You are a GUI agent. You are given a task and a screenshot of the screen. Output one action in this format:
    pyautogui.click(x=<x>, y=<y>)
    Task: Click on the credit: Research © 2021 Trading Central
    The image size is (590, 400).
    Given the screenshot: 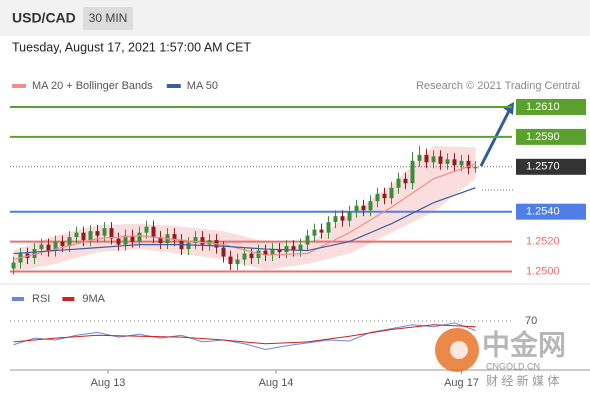 What is the action you would take?
    pyautogui.click(x=498, y=86)
    